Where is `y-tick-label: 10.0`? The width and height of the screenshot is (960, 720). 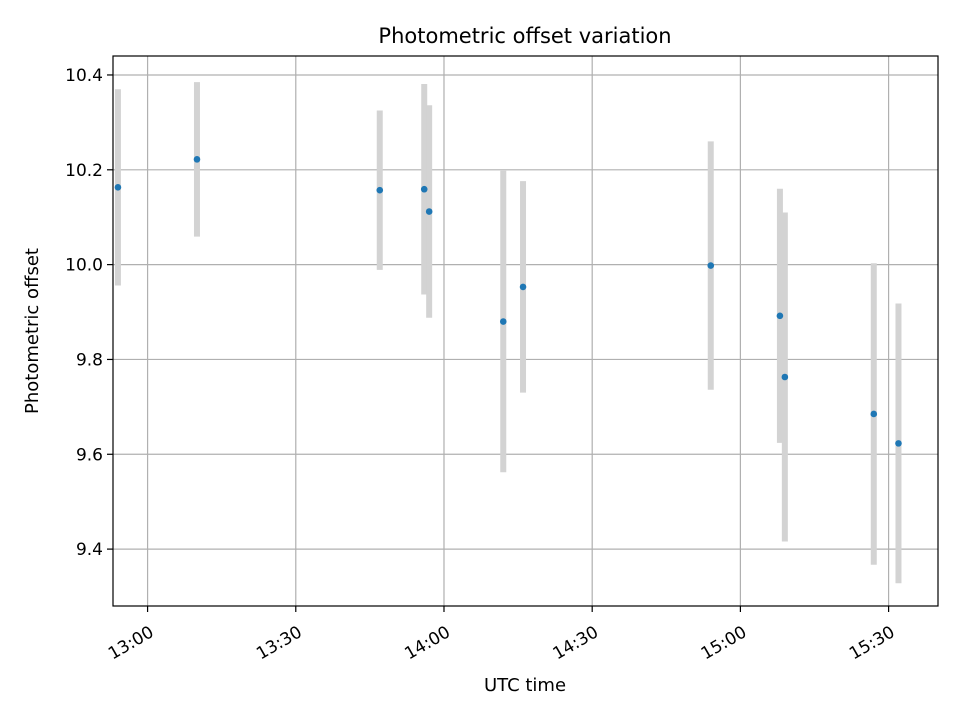
y-tick-label: 10.0 is located at coordinates (84, 266).